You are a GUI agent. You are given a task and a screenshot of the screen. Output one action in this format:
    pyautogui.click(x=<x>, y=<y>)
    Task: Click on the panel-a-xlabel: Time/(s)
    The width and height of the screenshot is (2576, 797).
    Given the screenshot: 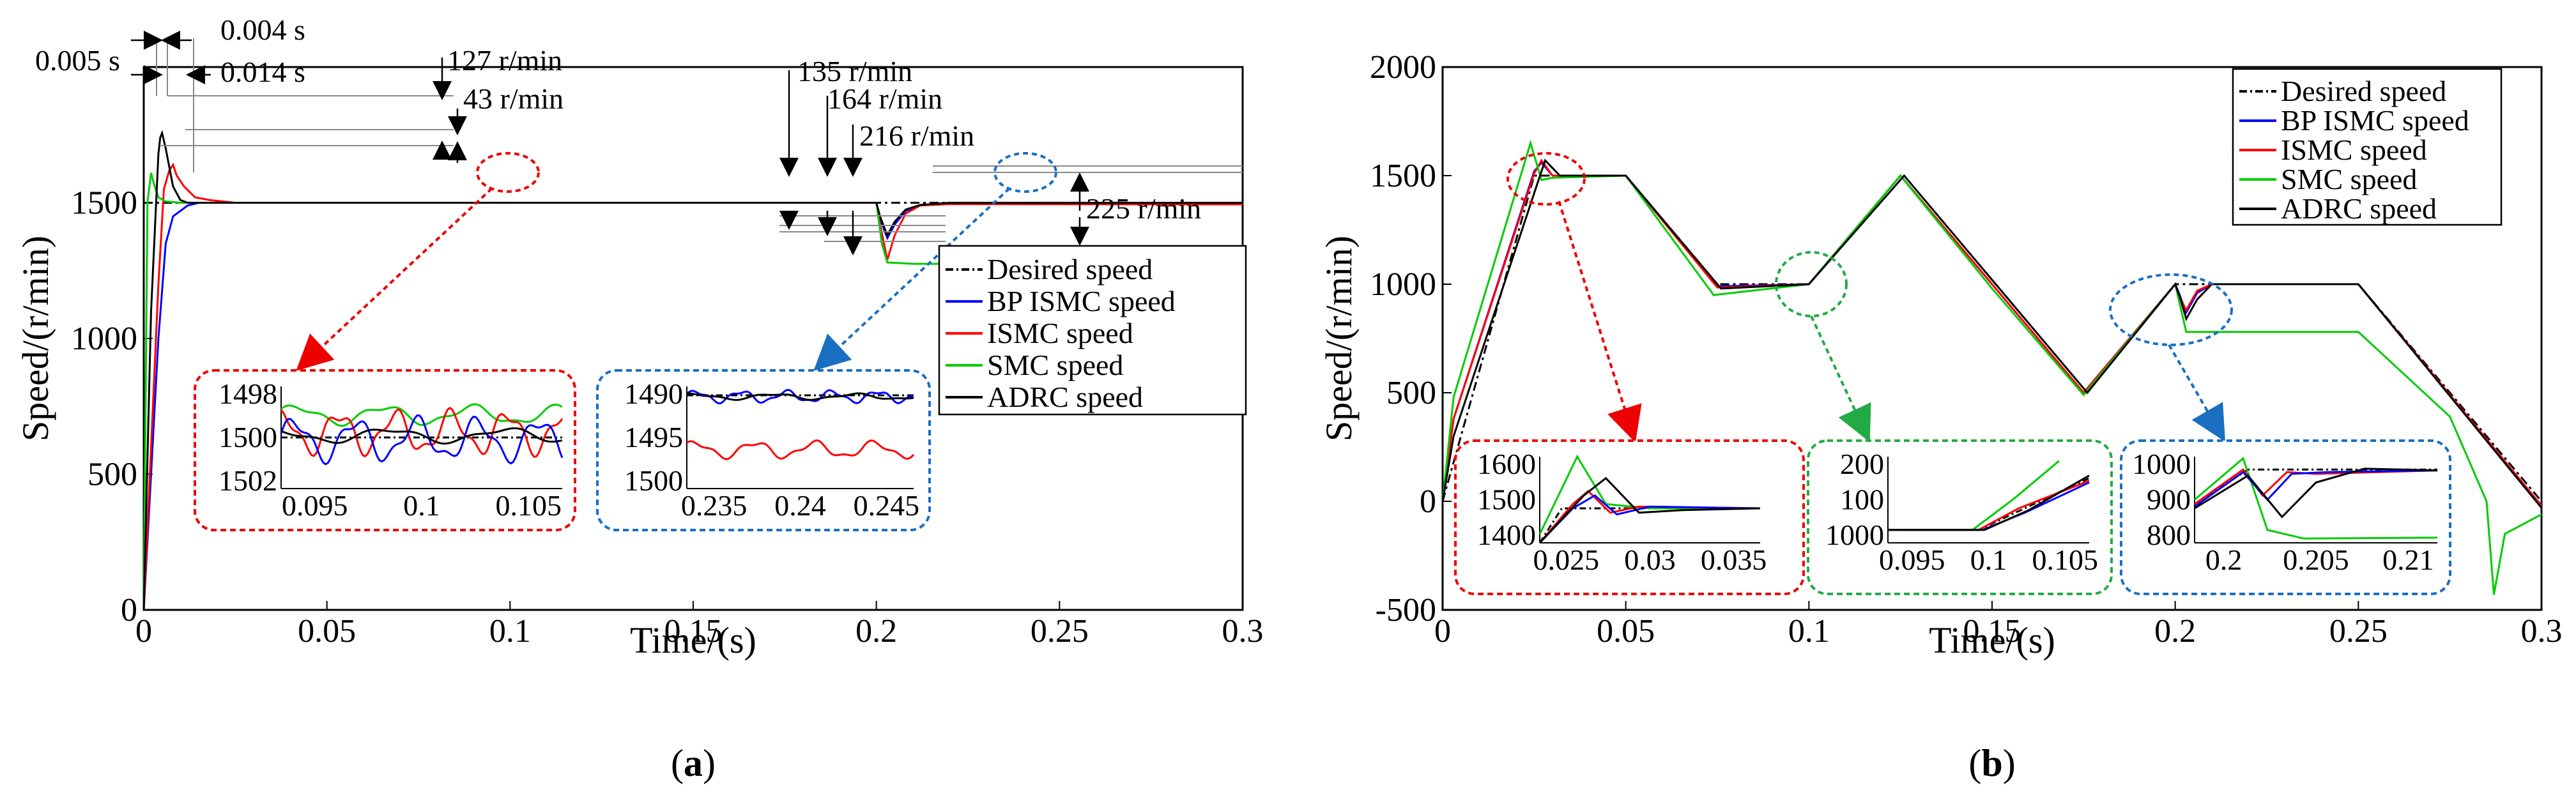 What is the action you would take?
    pyautogui.click(x=693, y=640)
    